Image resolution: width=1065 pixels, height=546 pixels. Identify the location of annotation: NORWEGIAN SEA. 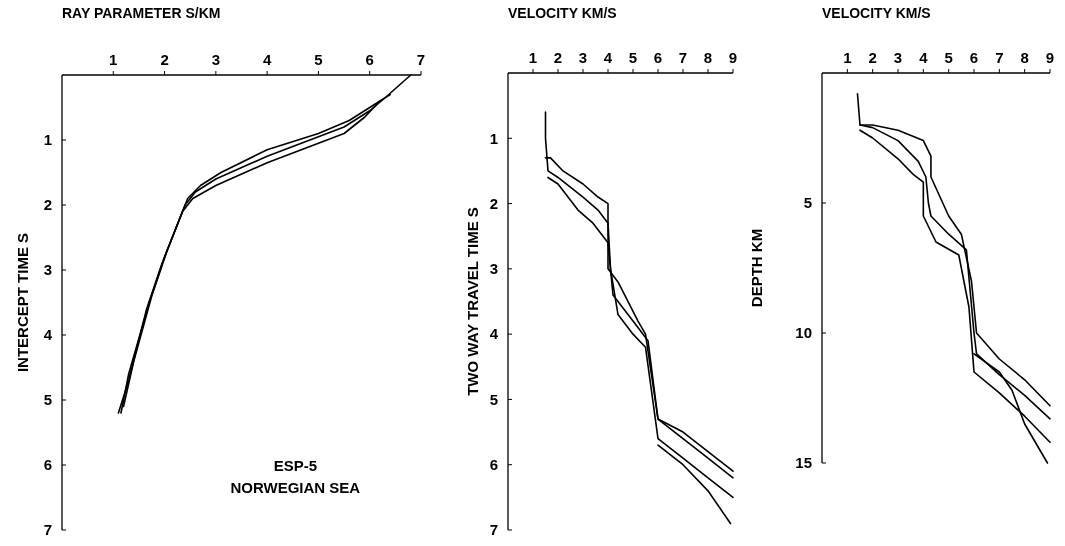
(295, 487).